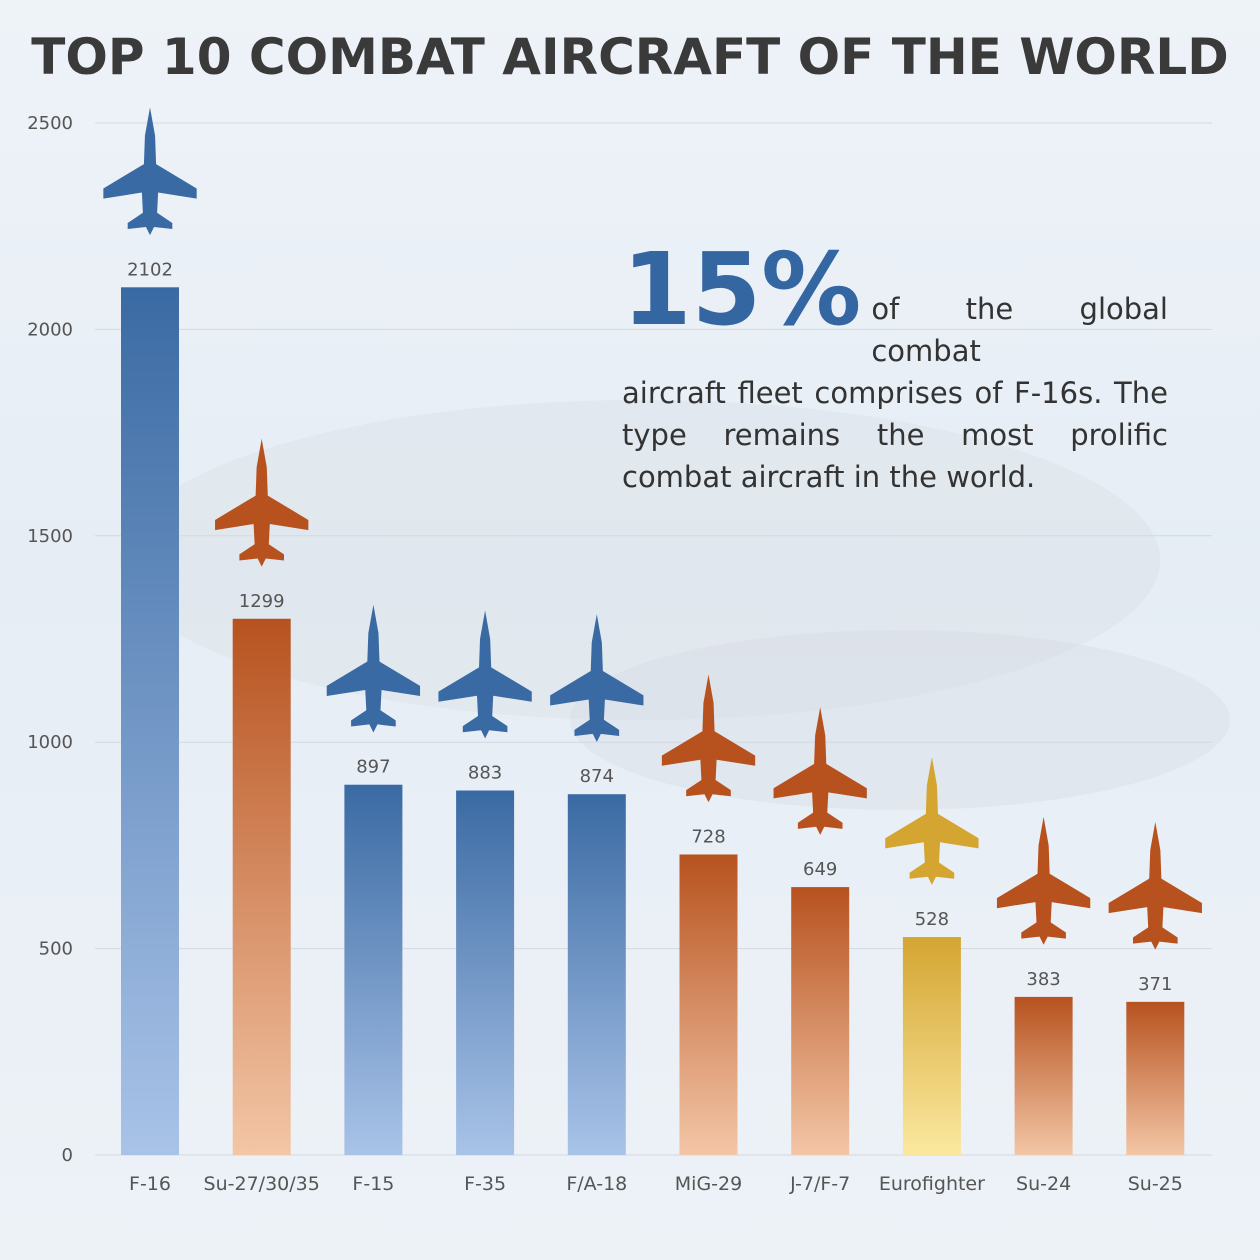 The height and width of the screenshot is (1260, 1260). Describe the element at coordinates (56, 949) in the screenshot. I see `y-tick-label: 500` at that location.